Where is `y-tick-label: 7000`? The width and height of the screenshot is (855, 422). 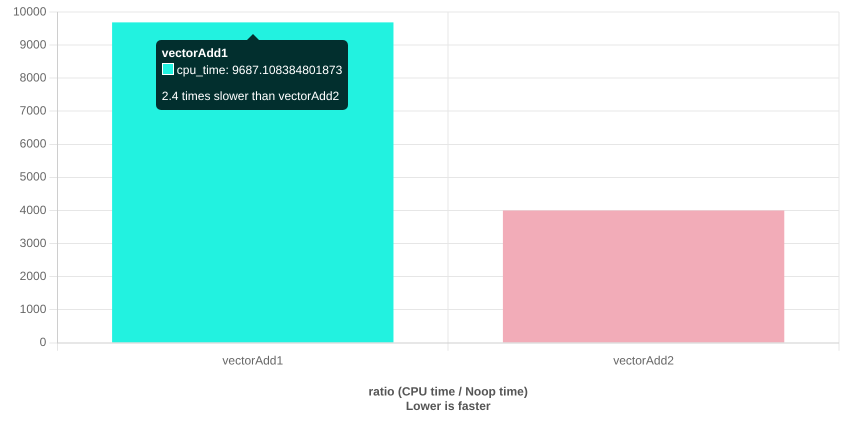
y-tick-label: 7000 is located at coordinates (33, 111).